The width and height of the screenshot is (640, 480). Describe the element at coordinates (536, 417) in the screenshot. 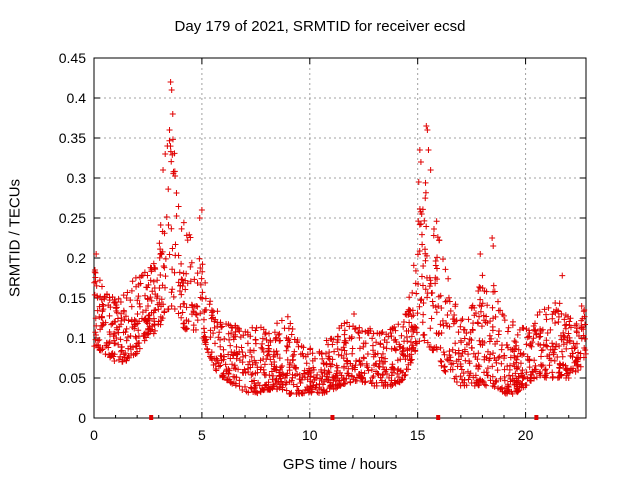

I see `baseline-marker` at that location.